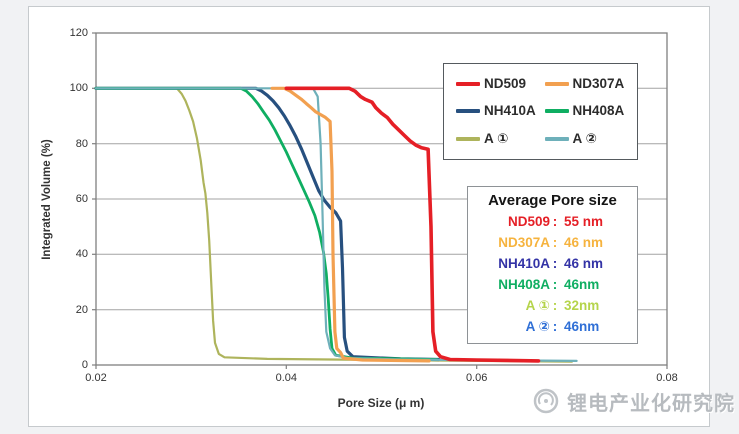 This screenshot has height=434, width=739. What do you see at coordinates (537, 326) in the screenshot?
I see `avg-cell: A ②` at bounding box center [537, 326].